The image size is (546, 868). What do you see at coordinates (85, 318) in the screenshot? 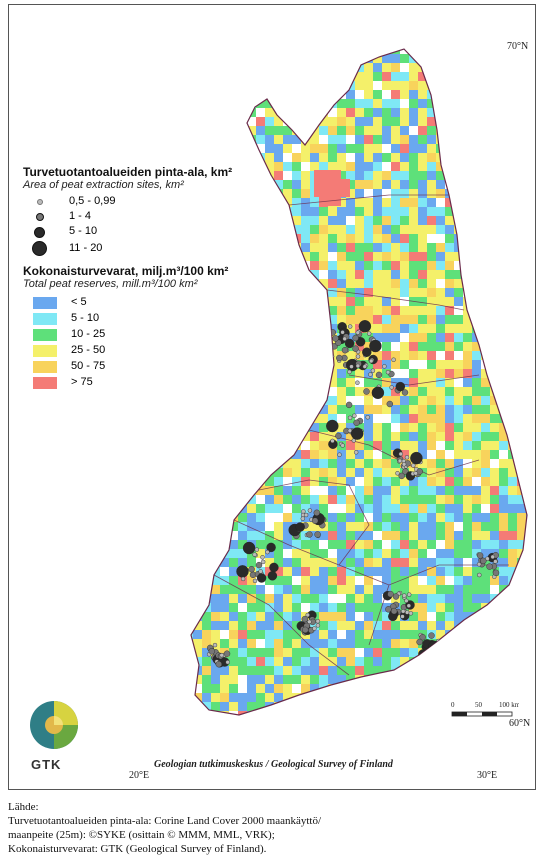
I see `reserves-class-label: 5 - 10` at bounding box center [85, 318].